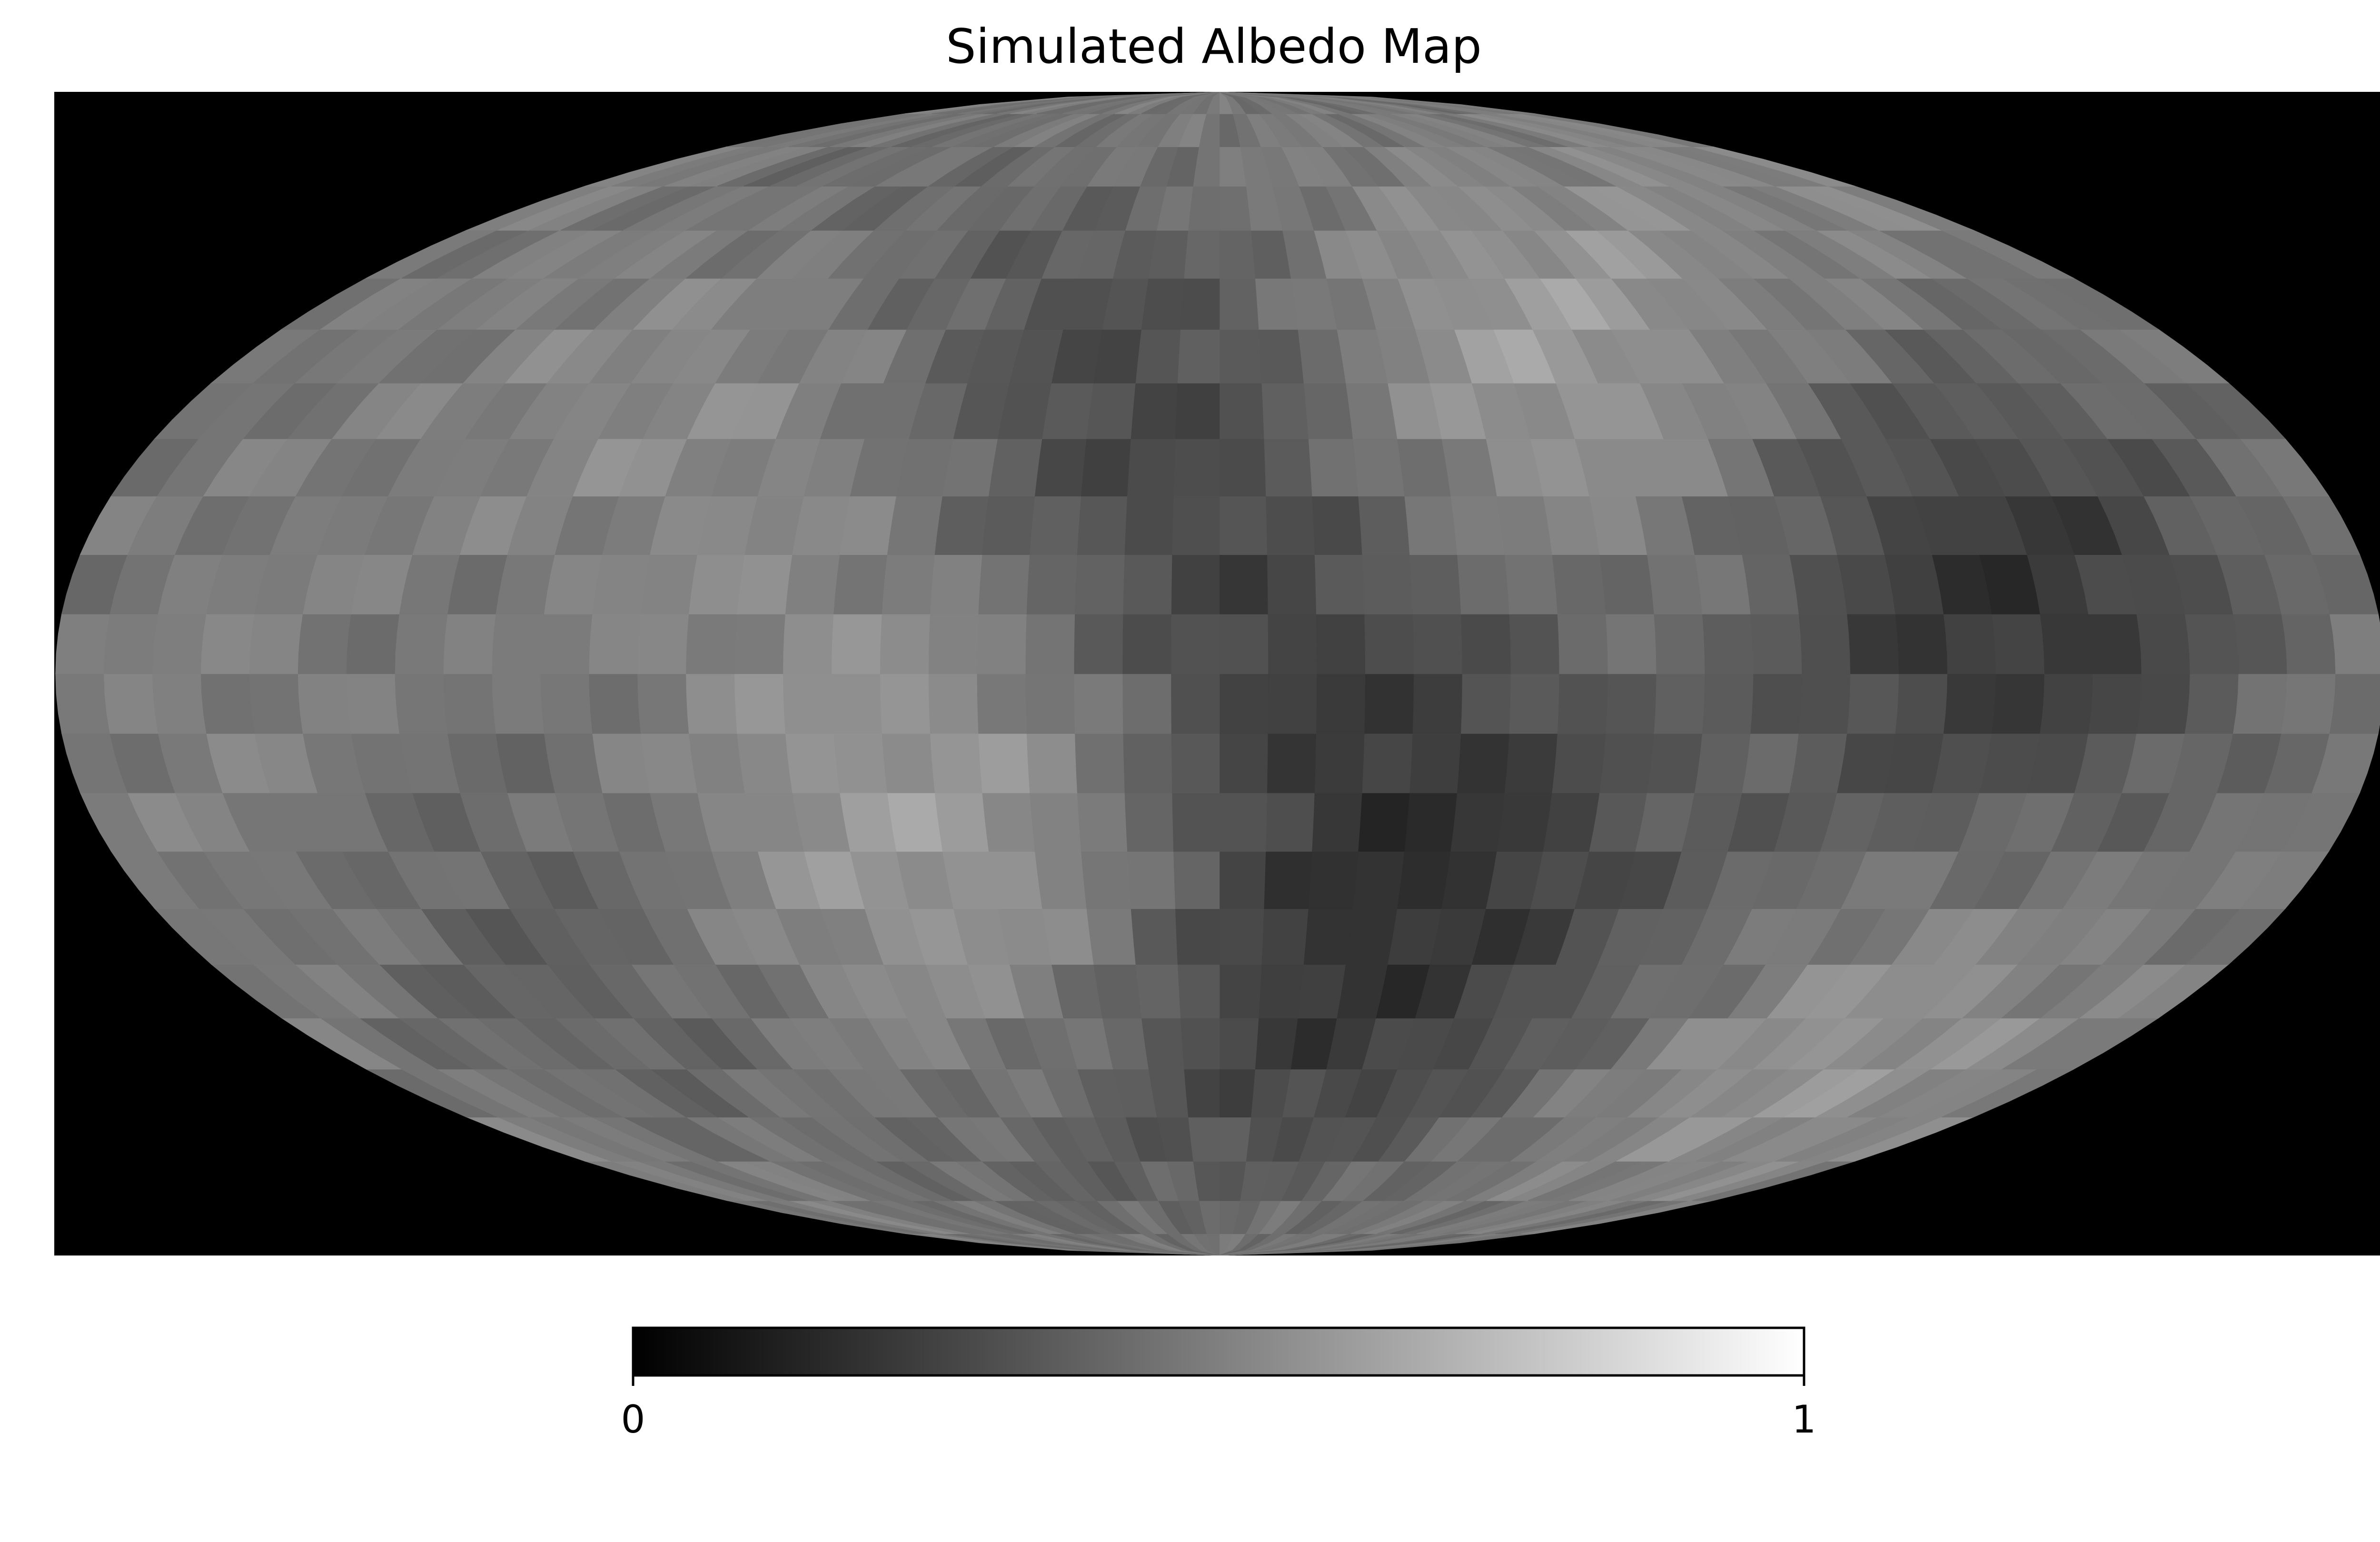 The height and width of the screenshot is (1542, 2380). I want to click on colorbar-tick-label: 1, so click(1804, 1419).